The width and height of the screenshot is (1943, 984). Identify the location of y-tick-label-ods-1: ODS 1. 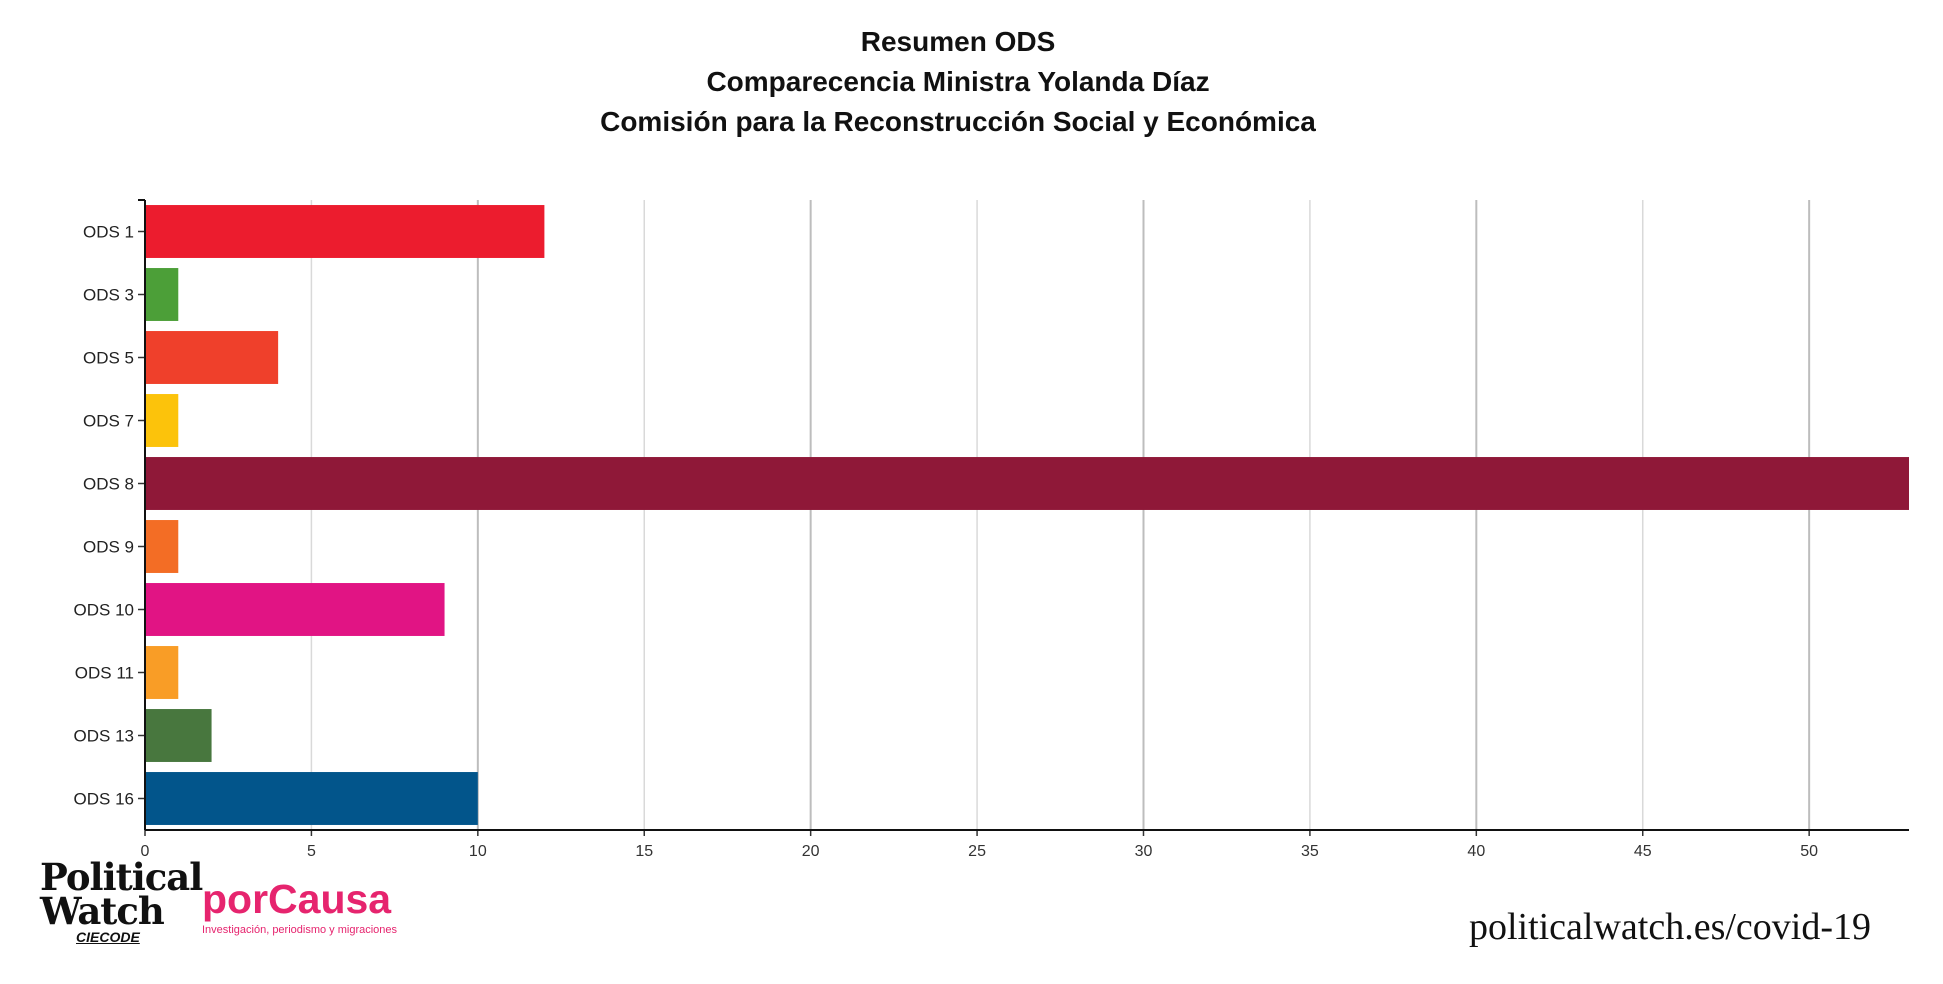
(108, 232).